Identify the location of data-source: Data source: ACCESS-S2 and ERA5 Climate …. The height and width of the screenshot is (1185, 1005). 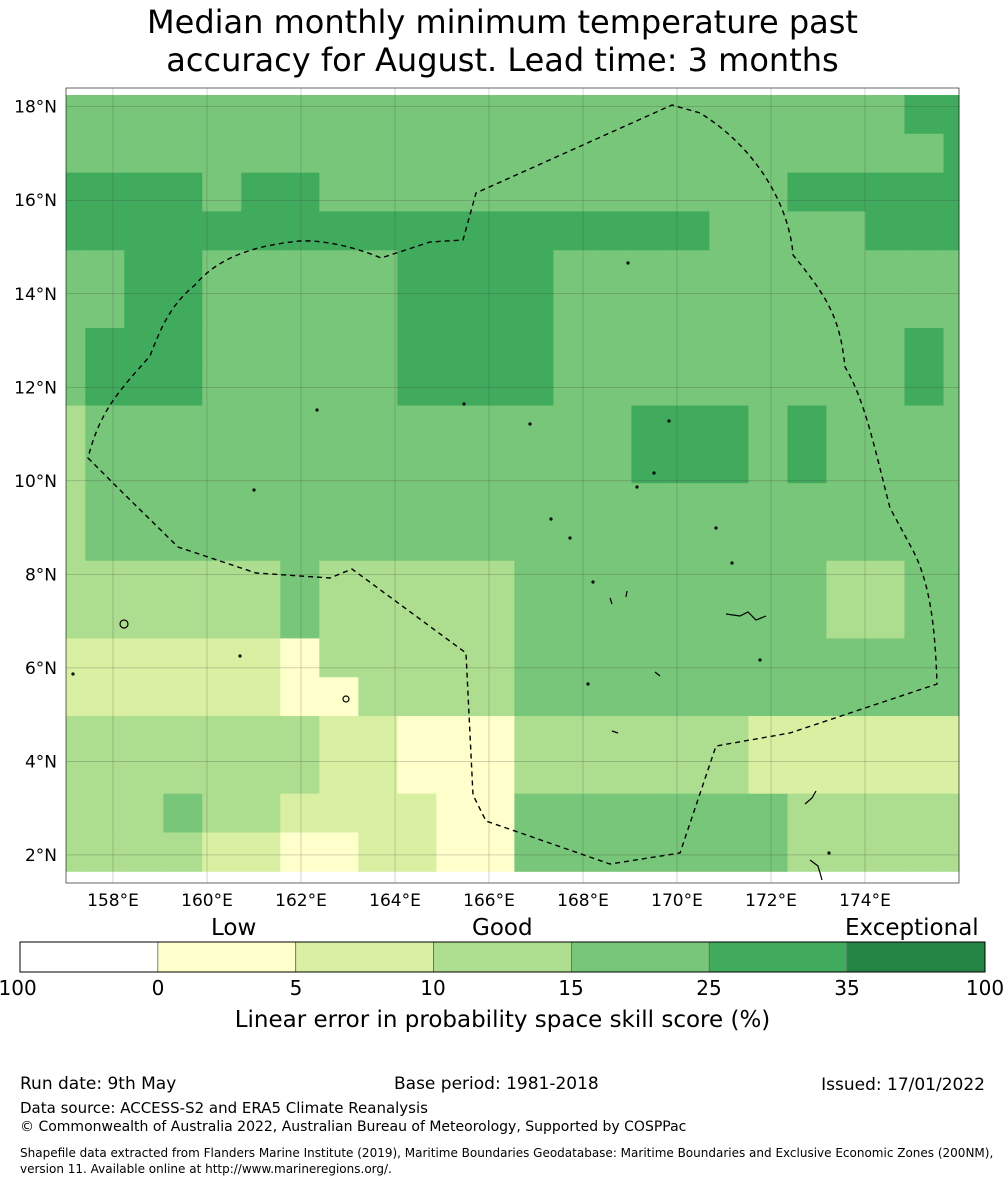
(224, 1108).